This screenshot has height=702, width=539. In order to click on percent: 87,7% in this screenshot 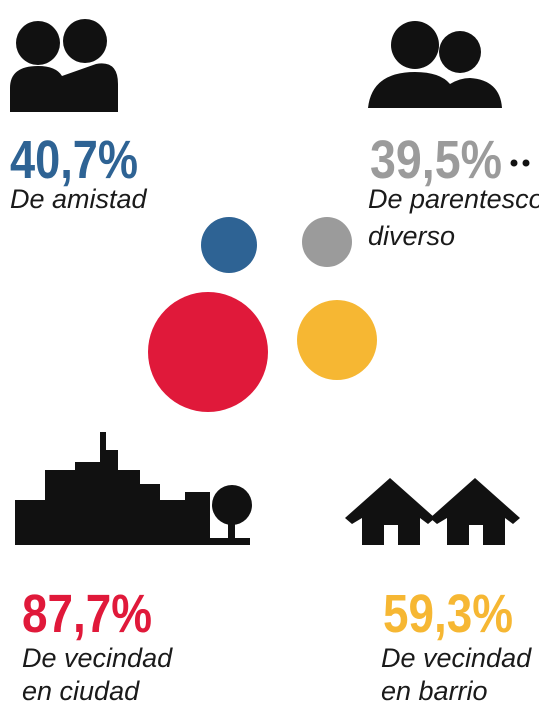, I will do `click(87, 614)`.